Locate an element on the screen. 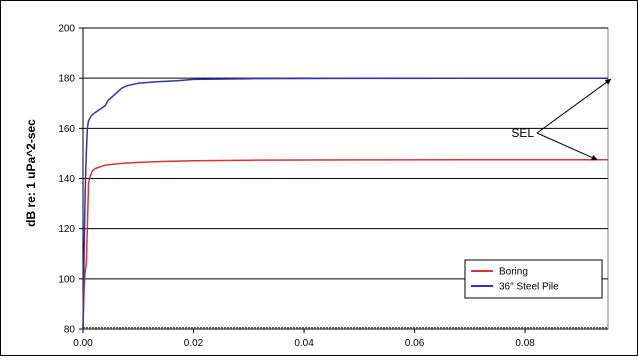 This screenshot has height=360, width=638. x-tick-label: 0.00 is located at coordinates (83, 343).